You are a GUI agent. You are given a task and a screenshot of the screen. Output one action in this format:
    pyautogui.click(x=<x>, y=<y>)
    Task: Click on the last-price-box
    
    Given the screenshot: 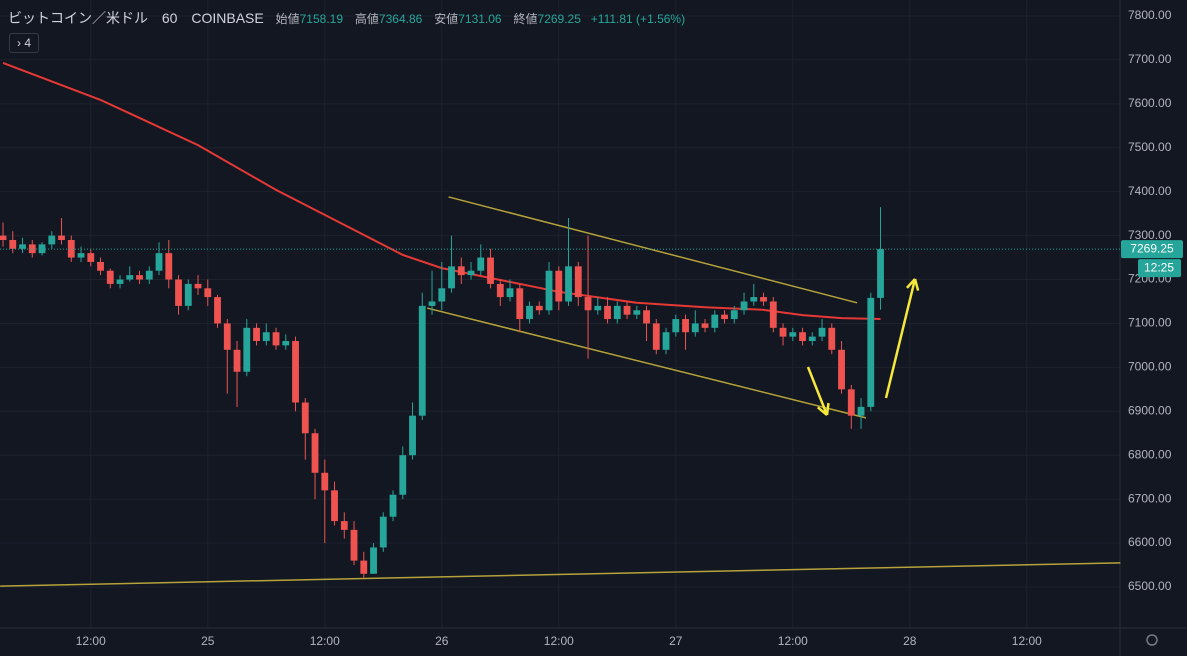 What is the action you would take?
    pyautogui.click(x=1152, y=249)
    